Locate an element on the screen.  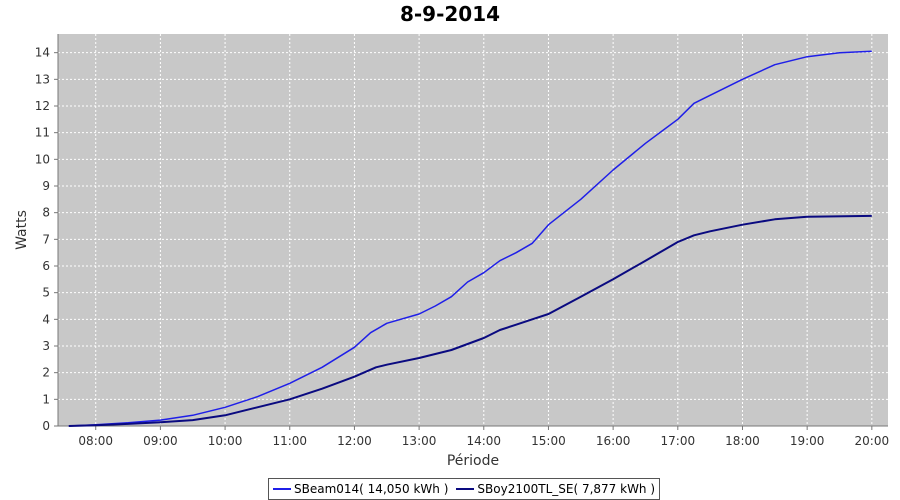
x-tick-label: 17:00 is located at coordinates (678, 441).